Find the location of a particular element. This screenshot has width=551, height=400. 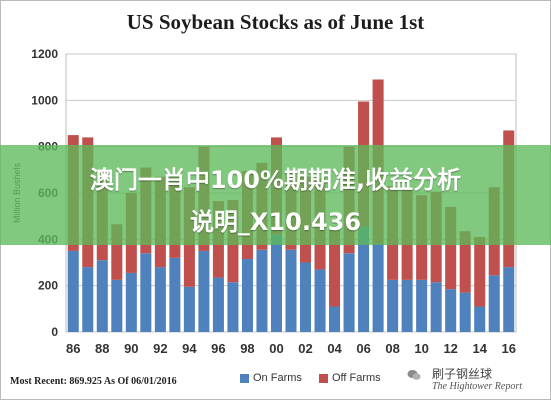

x-tick-label: 86 is located at coordinates (73, 348).